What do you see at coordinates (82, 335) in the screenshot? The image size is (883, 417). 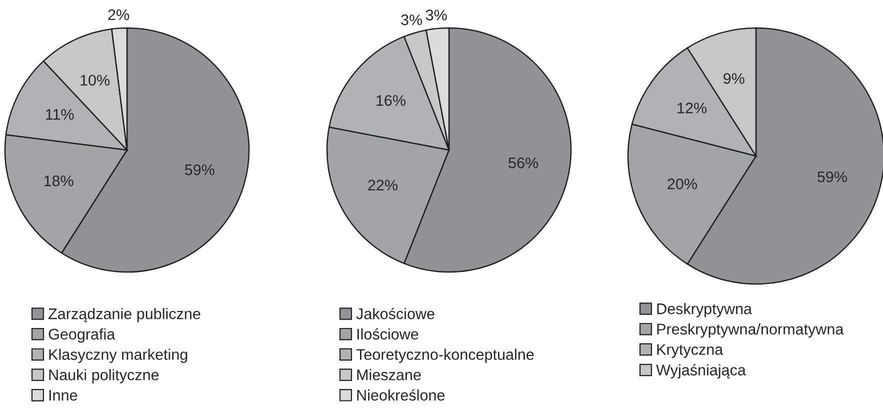 I see `legend-label: Geografia` at bounding box center [82, 335].